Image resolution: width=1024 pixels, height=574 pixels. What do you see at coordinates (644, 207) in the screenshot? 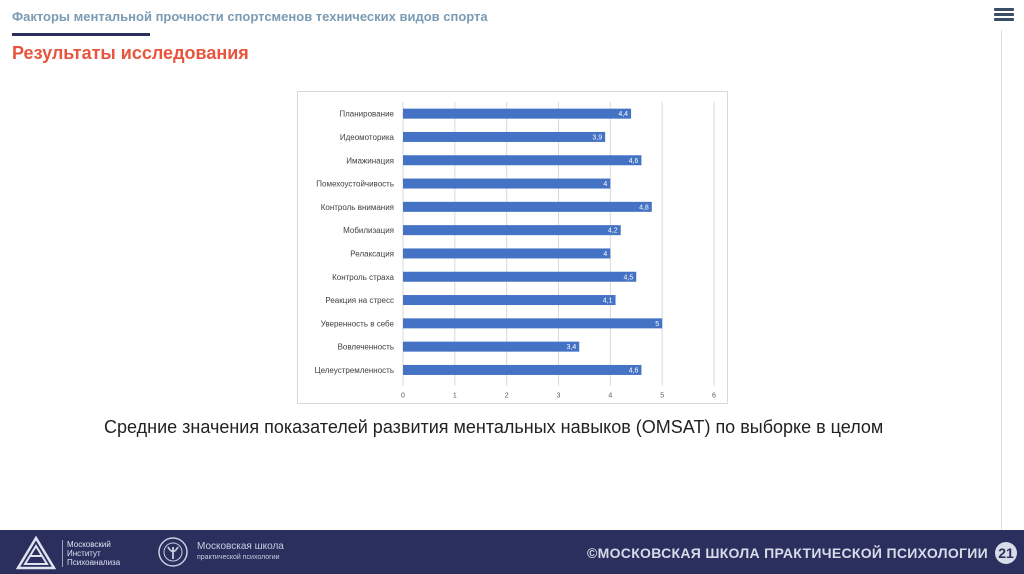
I see `data-label: 4,8` at bounding box center [644, 207].